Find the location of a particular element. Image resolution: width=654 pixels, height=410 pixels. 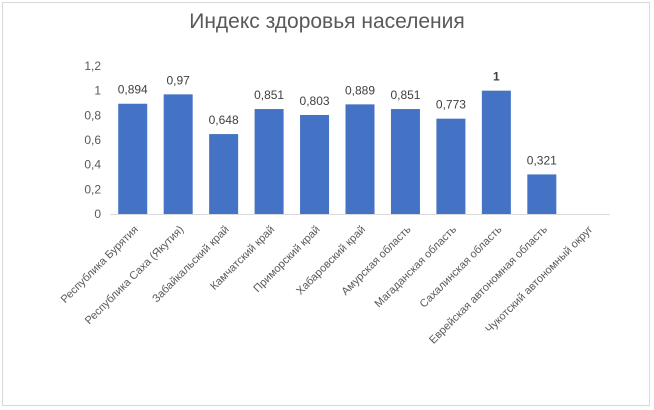

data-label: 0,889 is located at coordinates (360, 90).